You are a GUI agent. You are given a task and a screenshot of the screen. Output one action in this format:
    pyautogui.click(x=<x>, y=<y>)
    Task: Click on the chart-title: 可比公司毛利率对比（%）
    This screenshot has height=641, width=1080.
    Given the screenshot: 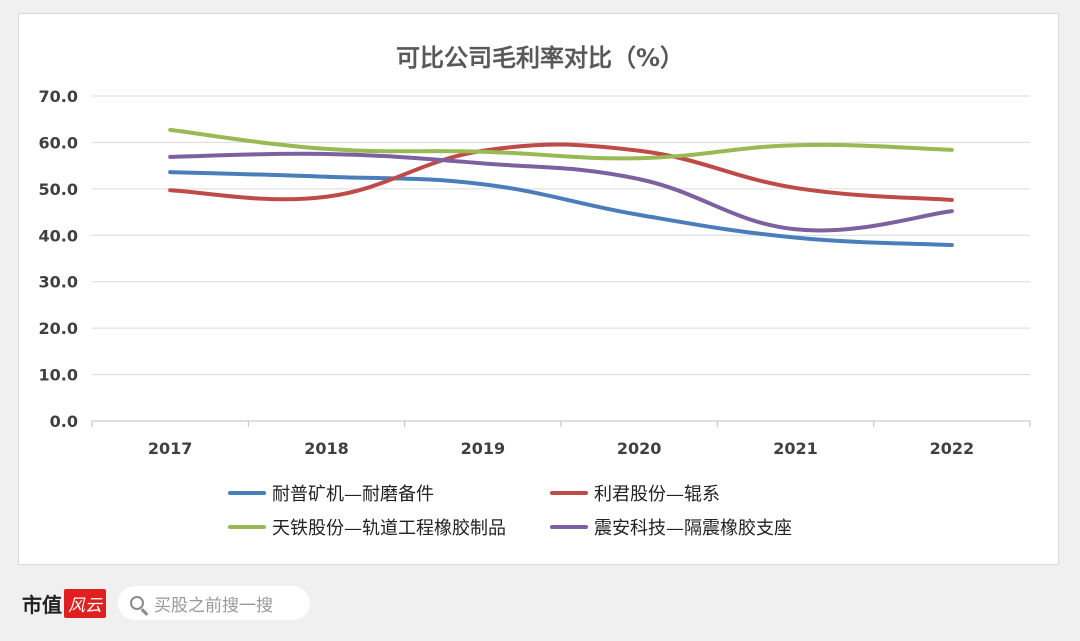 What is the action you would take?
    pyautogui.click(x=540, y=58)
    